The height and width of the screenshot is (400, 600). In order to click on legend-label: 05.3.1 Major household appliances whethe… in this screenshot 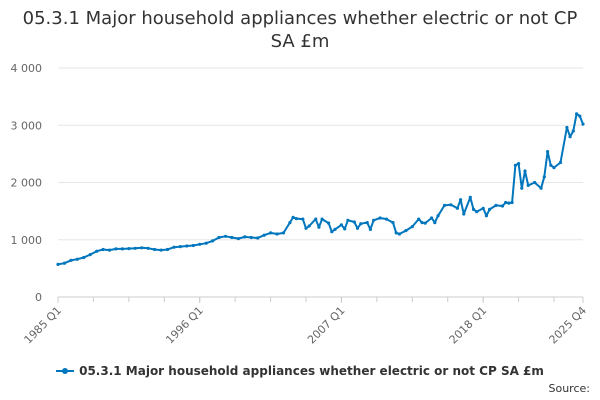, I will do `click(311, 371)`.